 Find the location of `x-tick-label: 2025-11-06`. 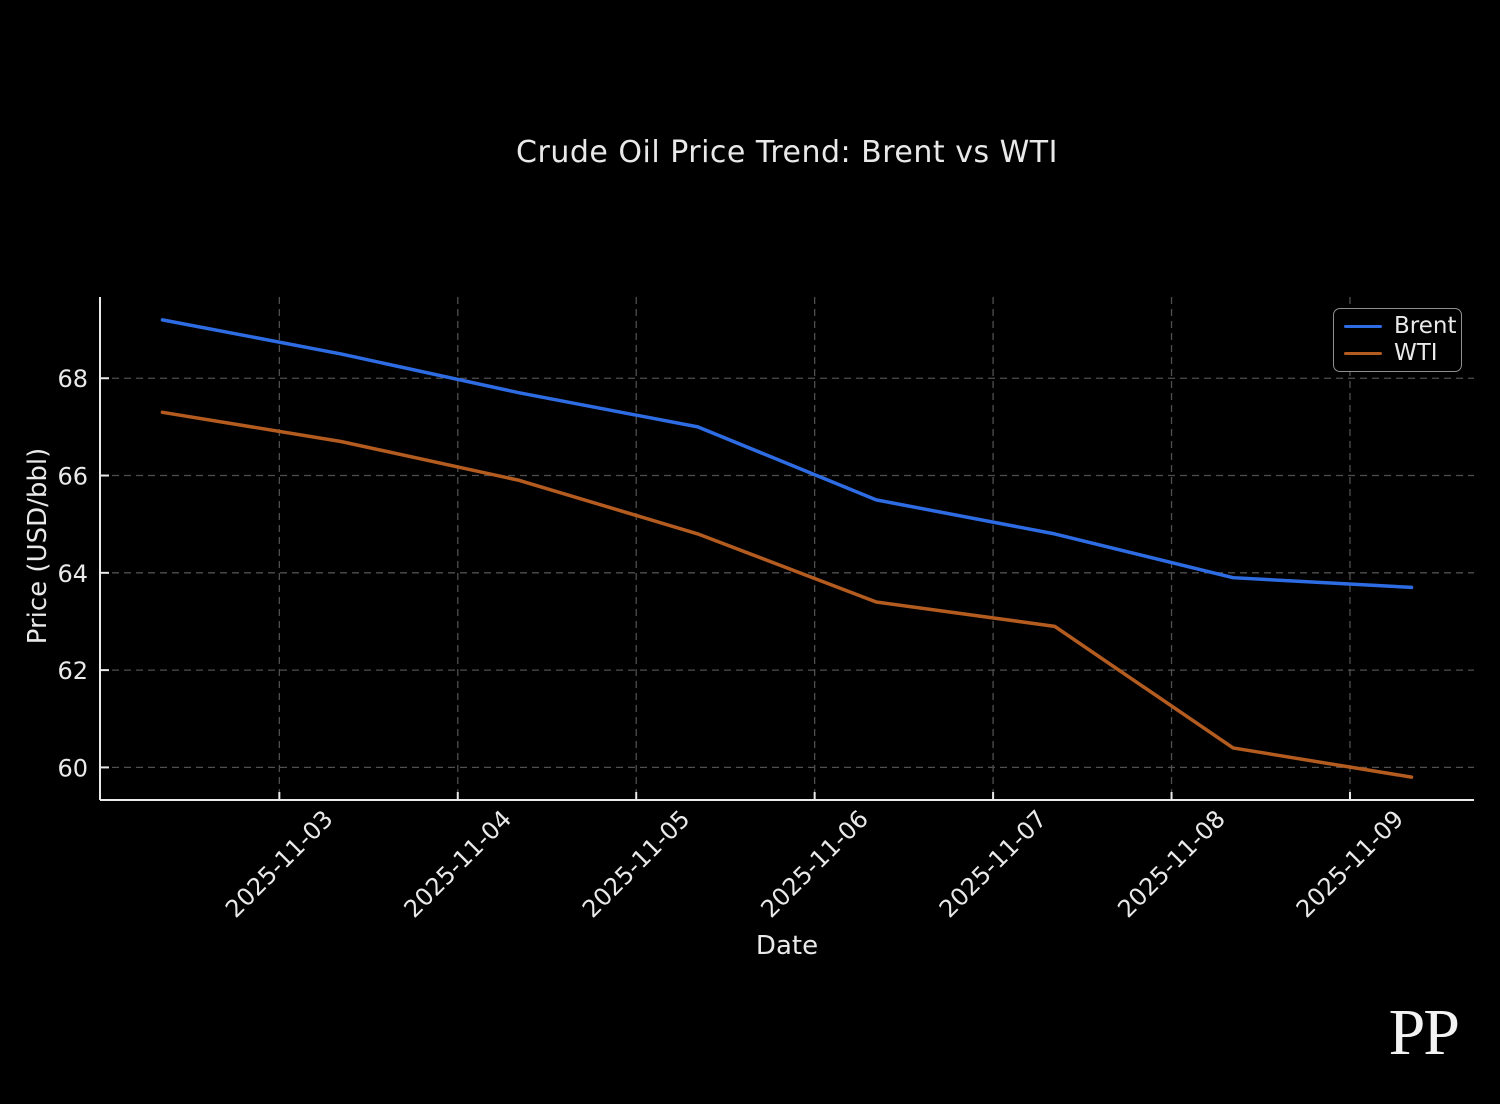

x-tick-label: 2025-11-06 is located at coordinates (814, 864).